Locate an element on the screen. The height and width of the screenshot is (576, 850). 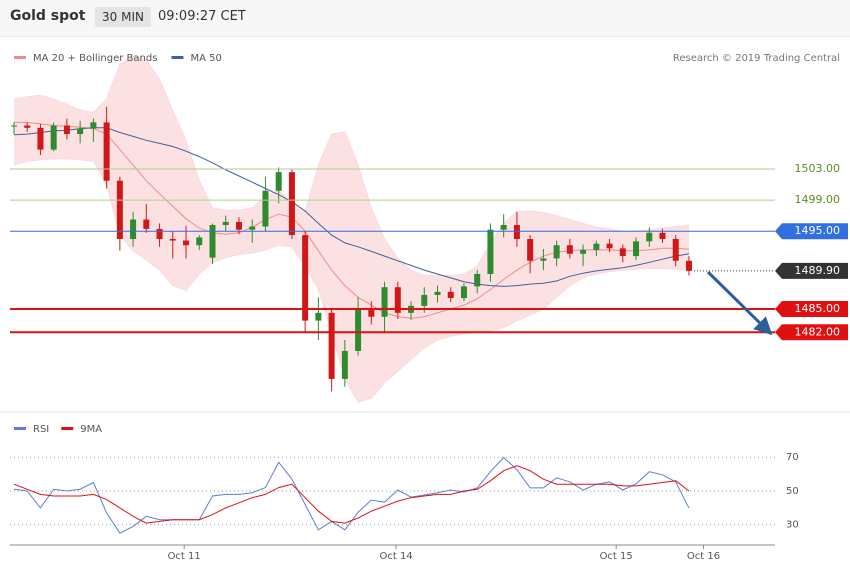
legend-label: 9MA is located at coordinates (91, 429).